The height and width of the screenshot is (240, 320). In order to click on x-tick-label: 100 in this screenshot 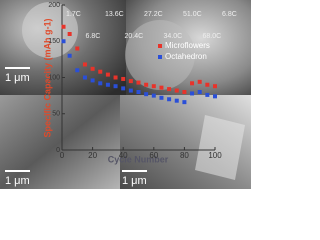, I will do `click(215, 155)`.